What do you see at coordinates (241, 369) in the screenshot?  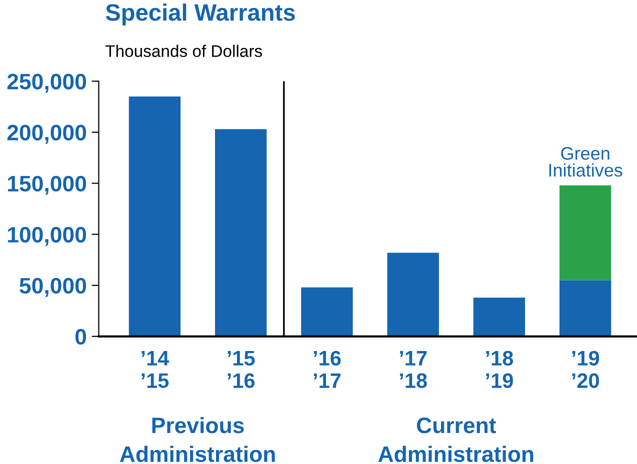 I see `x-tick-label: ’15 ’16` at bounding box center [241, 369].